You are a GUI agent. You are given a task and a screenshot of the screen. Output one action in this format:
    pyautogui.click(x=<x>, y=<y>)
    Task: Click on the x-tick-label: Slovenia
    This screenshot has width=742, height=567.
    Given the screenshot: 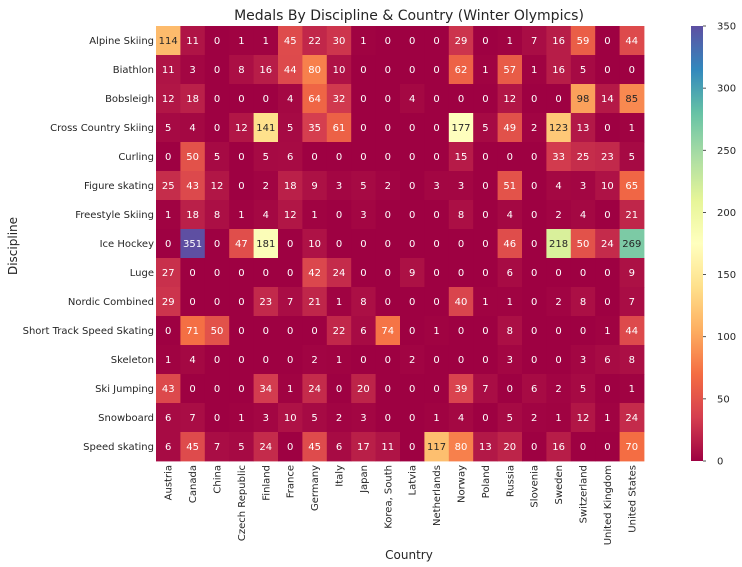 What is the action you would take?
    pyautogui.click(x=535, y=486)
    